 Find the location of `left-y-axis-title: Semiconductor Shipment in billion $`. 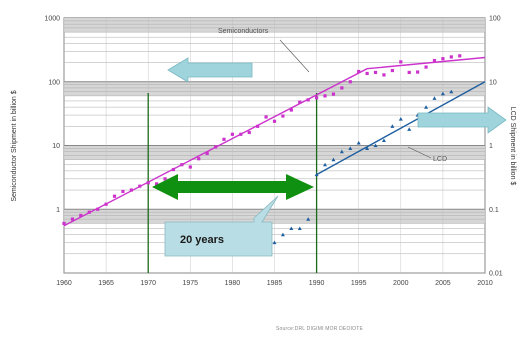

left-y-axis-title: Semiconductor Shipment in billion $ is located at coordinates (14, 145).